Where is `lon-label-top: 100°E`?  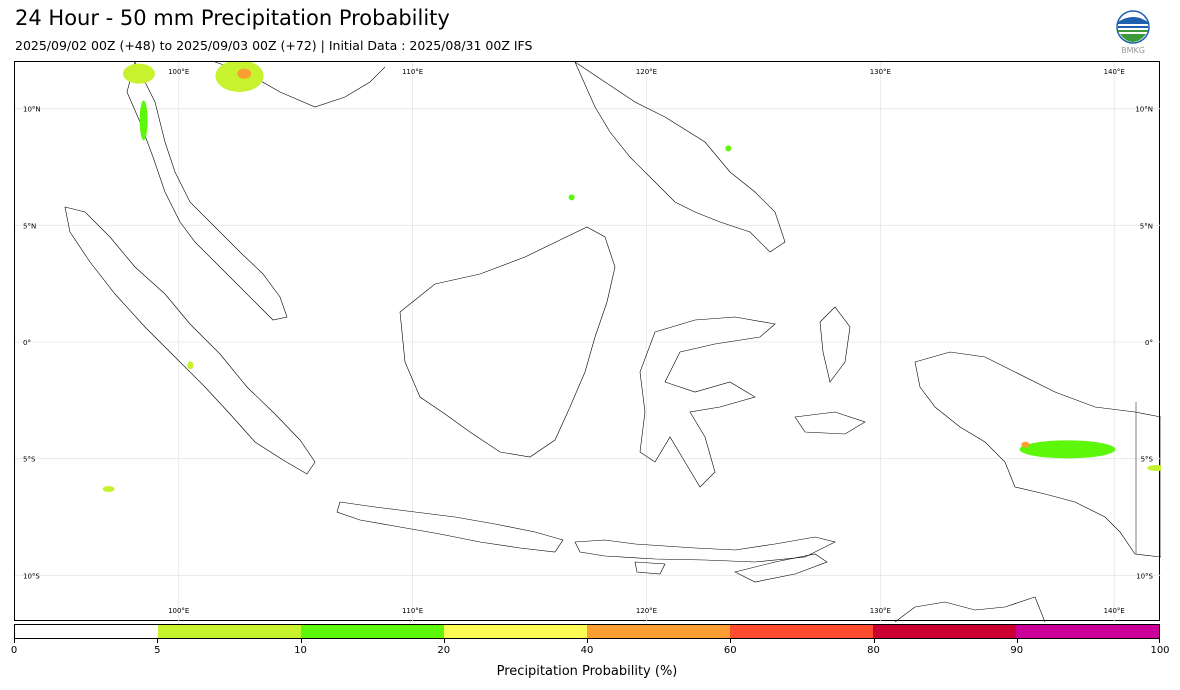
lon-label-top: 100°E is located at coordinates (178, 72).